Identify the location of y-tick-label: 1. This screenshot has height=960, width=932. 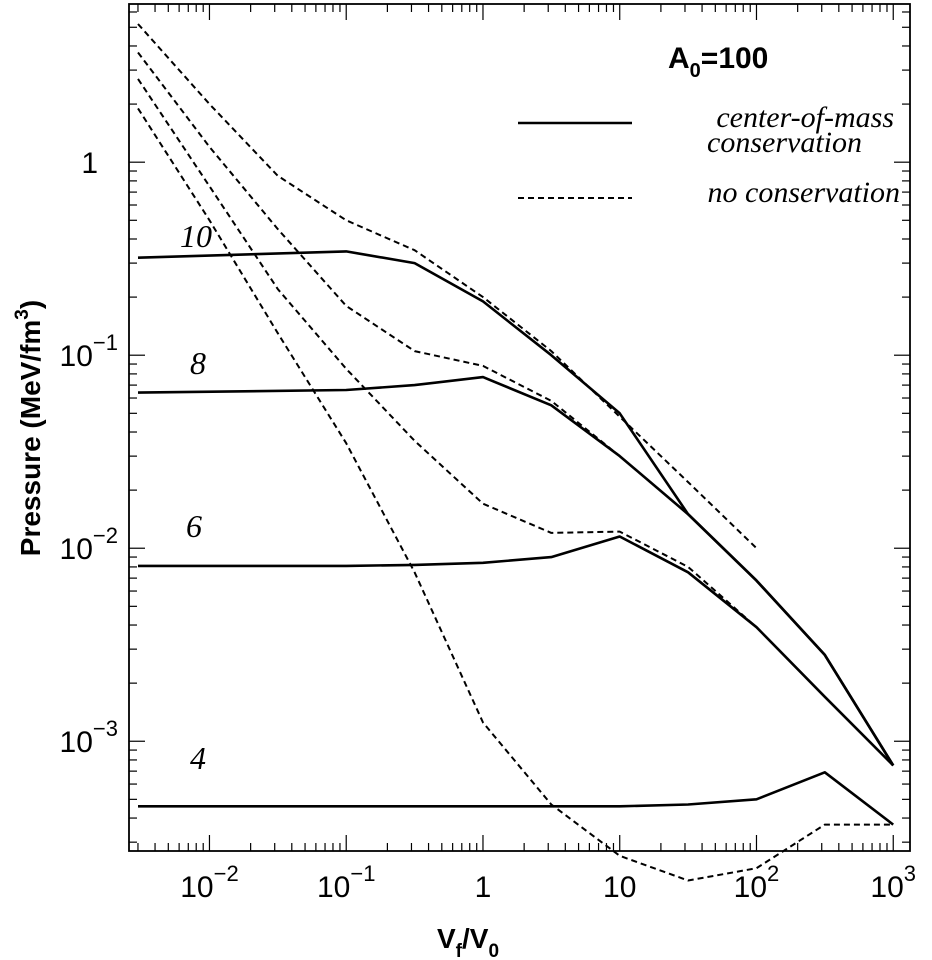
(89, 163).